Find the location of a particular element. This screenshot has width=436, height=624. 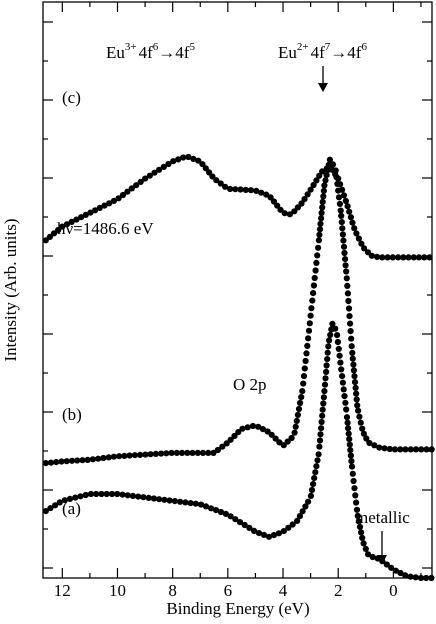

series-label-b: (b) is located at coordinates (72, 414).